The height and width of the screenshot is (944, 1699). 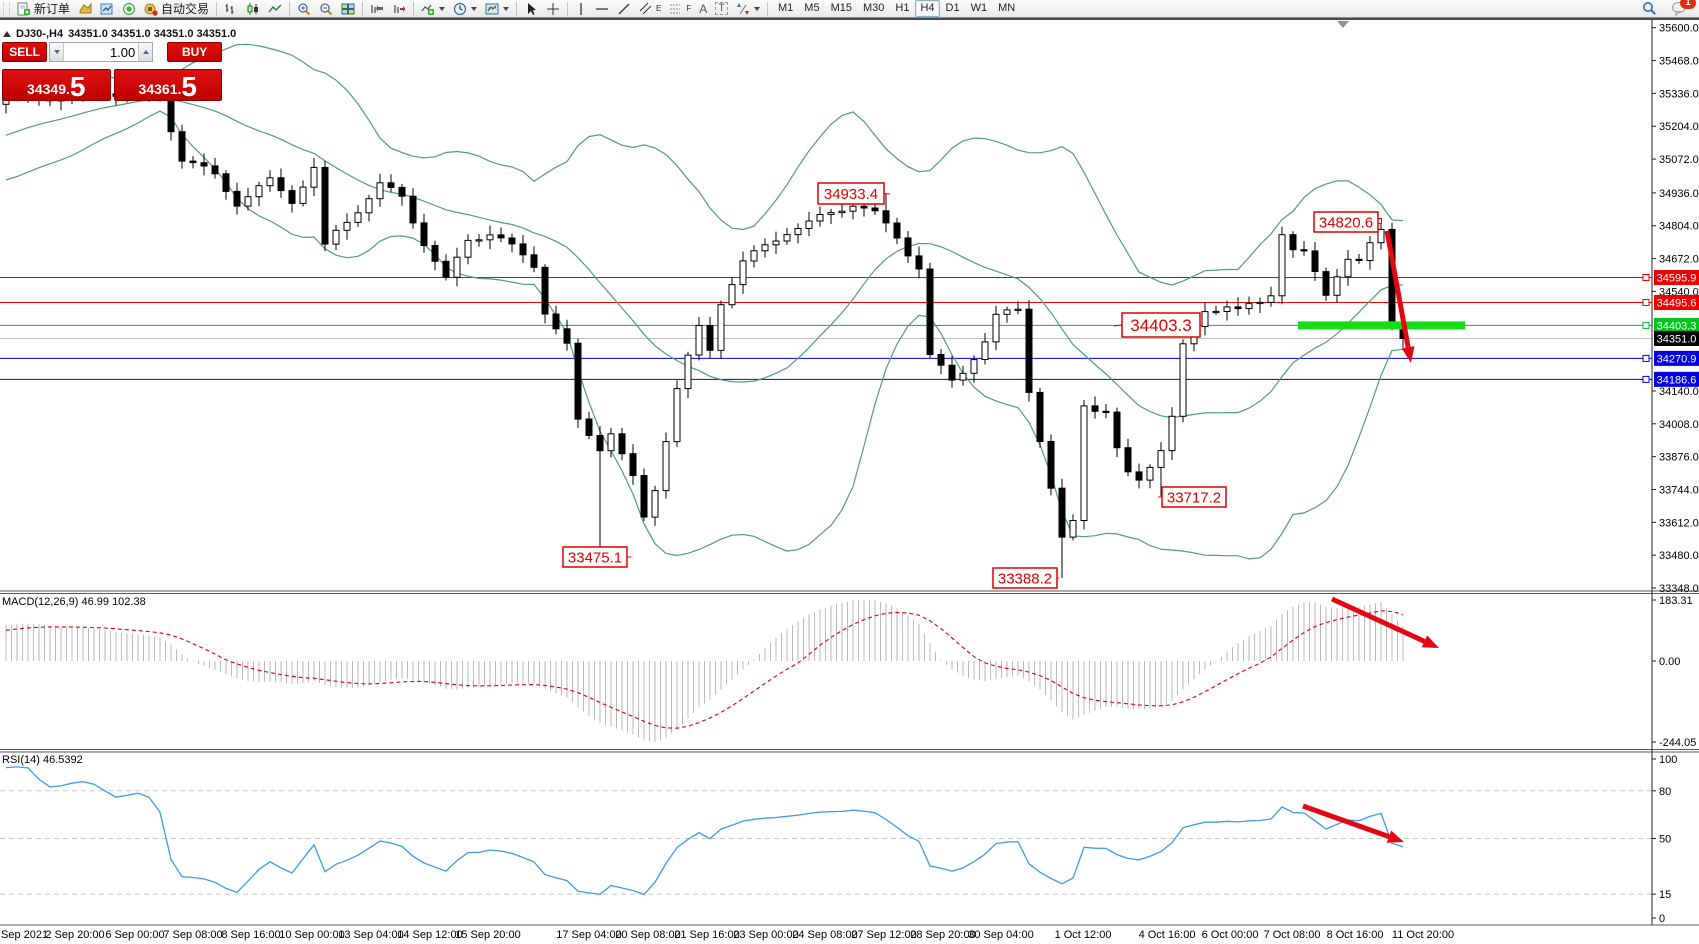 What do you see at coordinates (433, 9) in the screenshot?
I see `add-indicator-button` at bounding box center [433, 9].